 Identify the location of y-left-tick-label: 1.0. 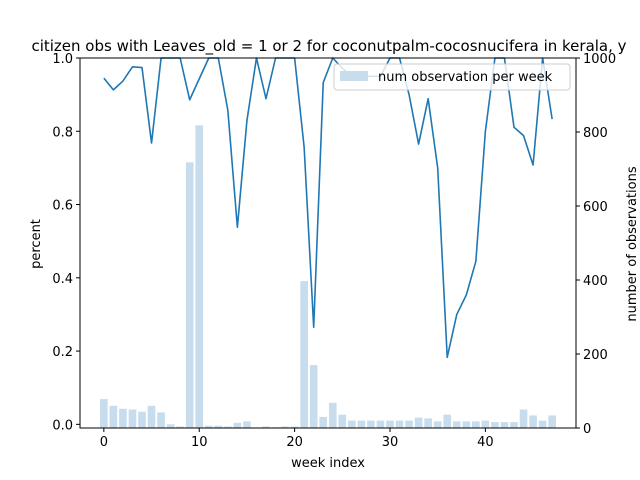
(62, 59).